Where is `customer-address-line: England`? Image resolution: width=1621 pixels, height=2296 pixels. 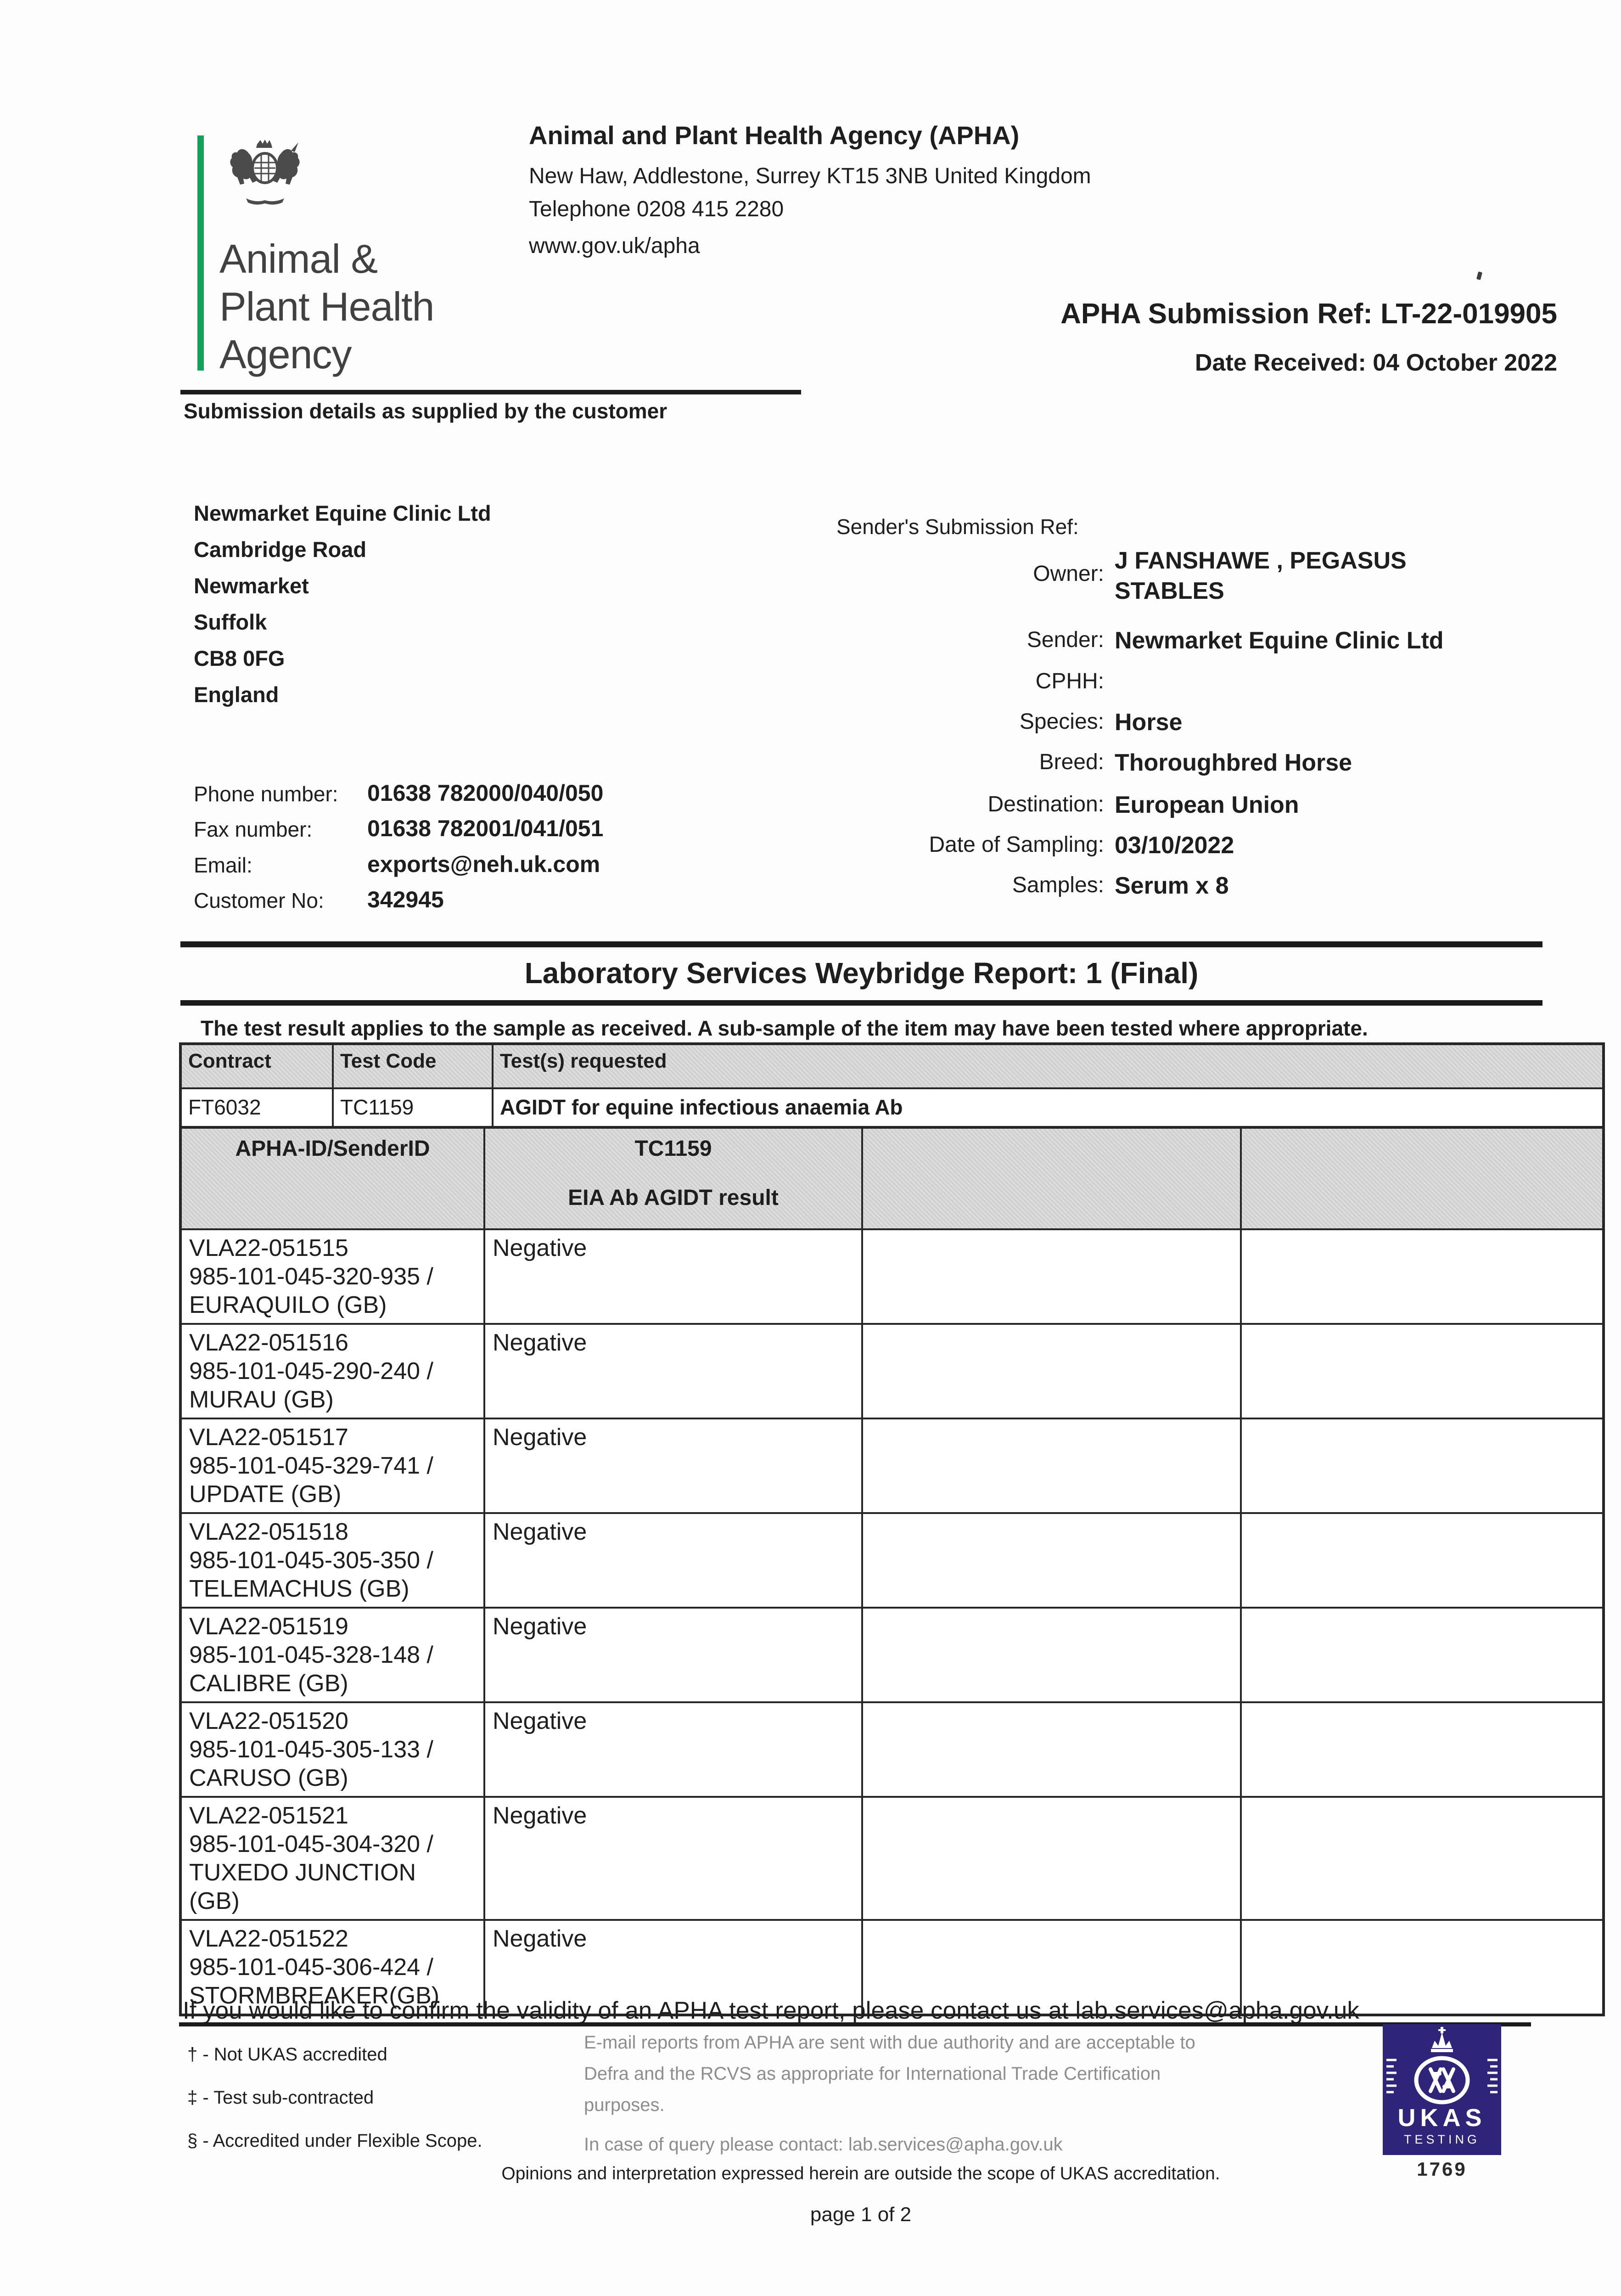 customer-address-line: England is located at coordinates (236, 694).